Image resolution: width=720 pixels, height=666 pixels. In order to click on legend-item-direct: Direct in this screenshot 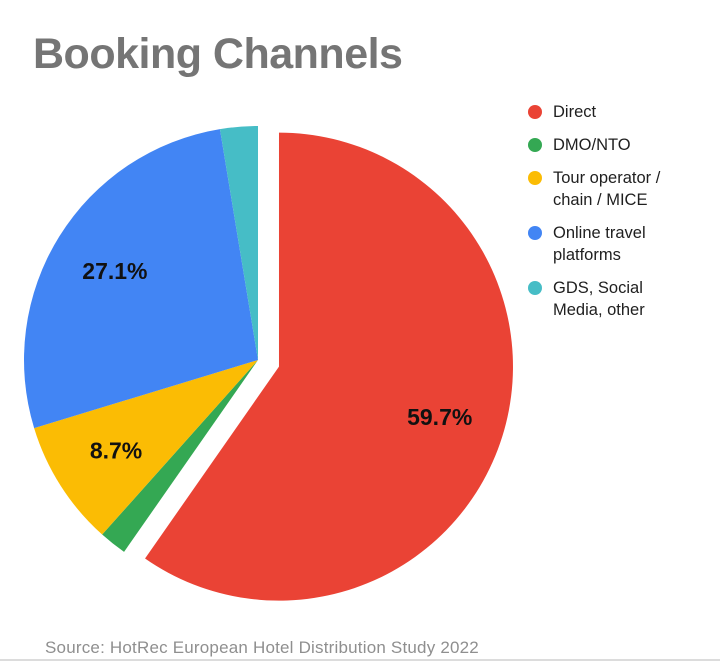, I will do `click(594, 112)`.